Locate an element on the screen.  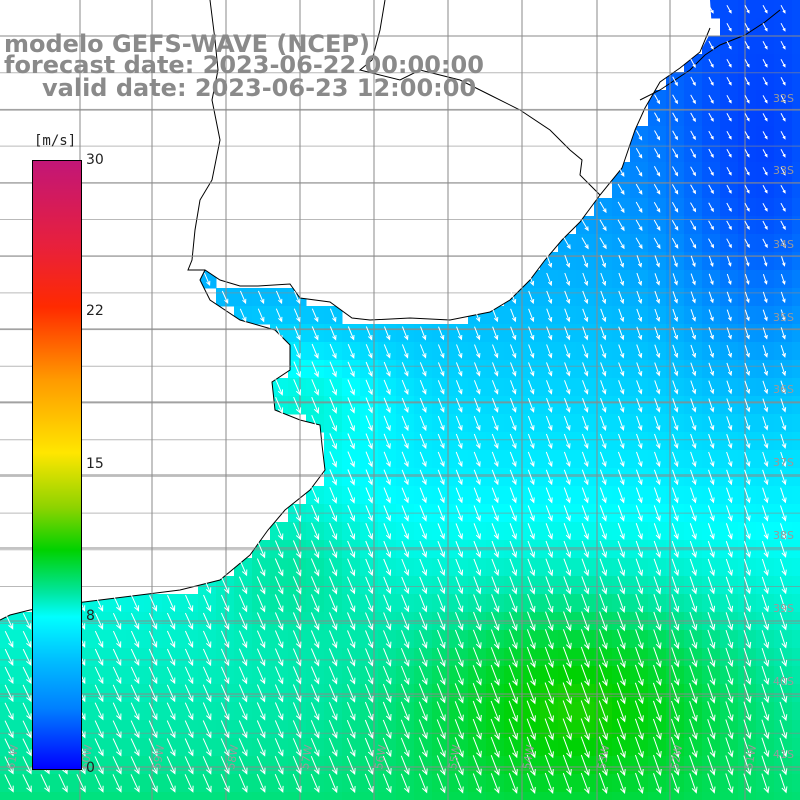
lon-label: 61W is located at coordinates (12, 757).